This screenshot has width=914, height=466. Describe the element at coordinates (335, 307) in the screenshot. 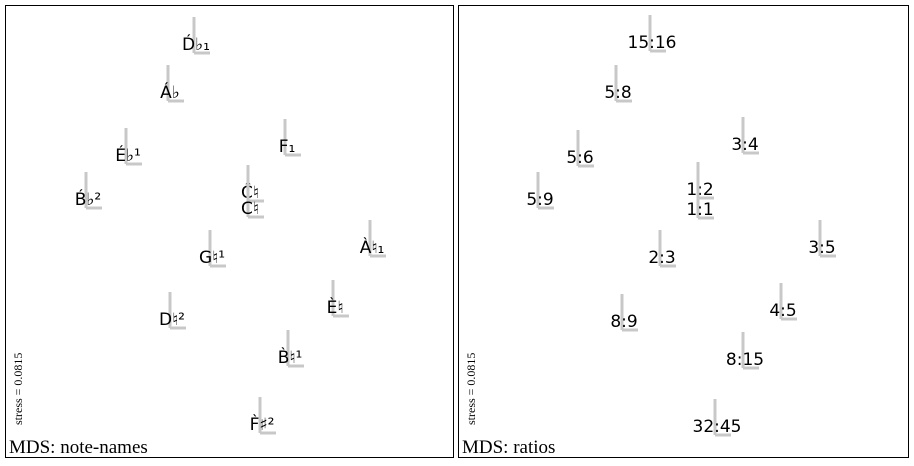

I see `point-label: È♮` at that location.